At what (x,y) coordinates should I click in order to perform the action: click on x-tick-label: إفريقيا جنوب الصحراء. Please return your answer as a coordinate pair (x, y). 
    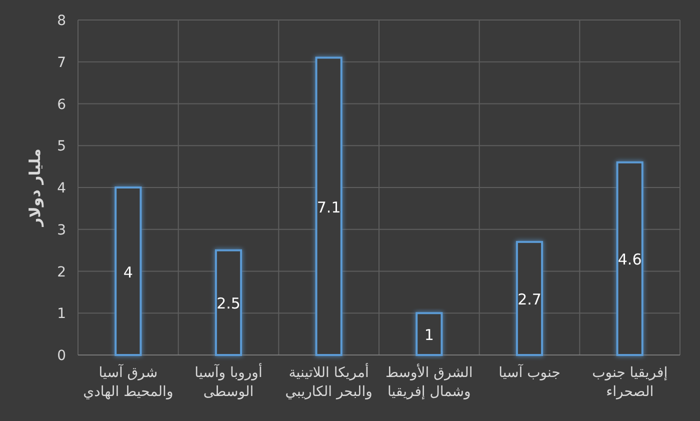
    Looking at the image, I should click on (630, 382).